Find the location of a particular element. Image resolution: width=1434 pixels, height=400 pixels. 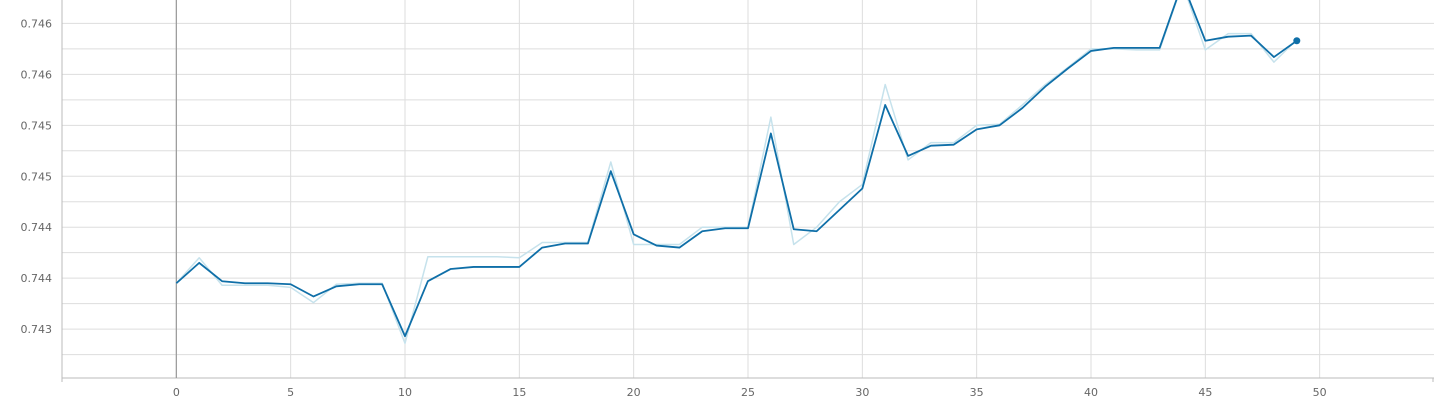

x-tick-label: 40 is located at coordinates (1091, 392).